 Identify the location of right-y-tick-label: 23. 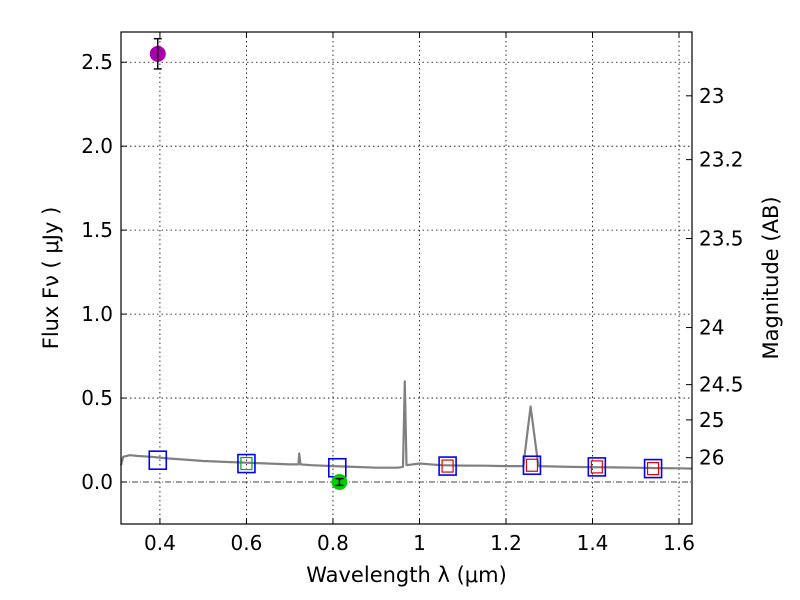
(711, 96).